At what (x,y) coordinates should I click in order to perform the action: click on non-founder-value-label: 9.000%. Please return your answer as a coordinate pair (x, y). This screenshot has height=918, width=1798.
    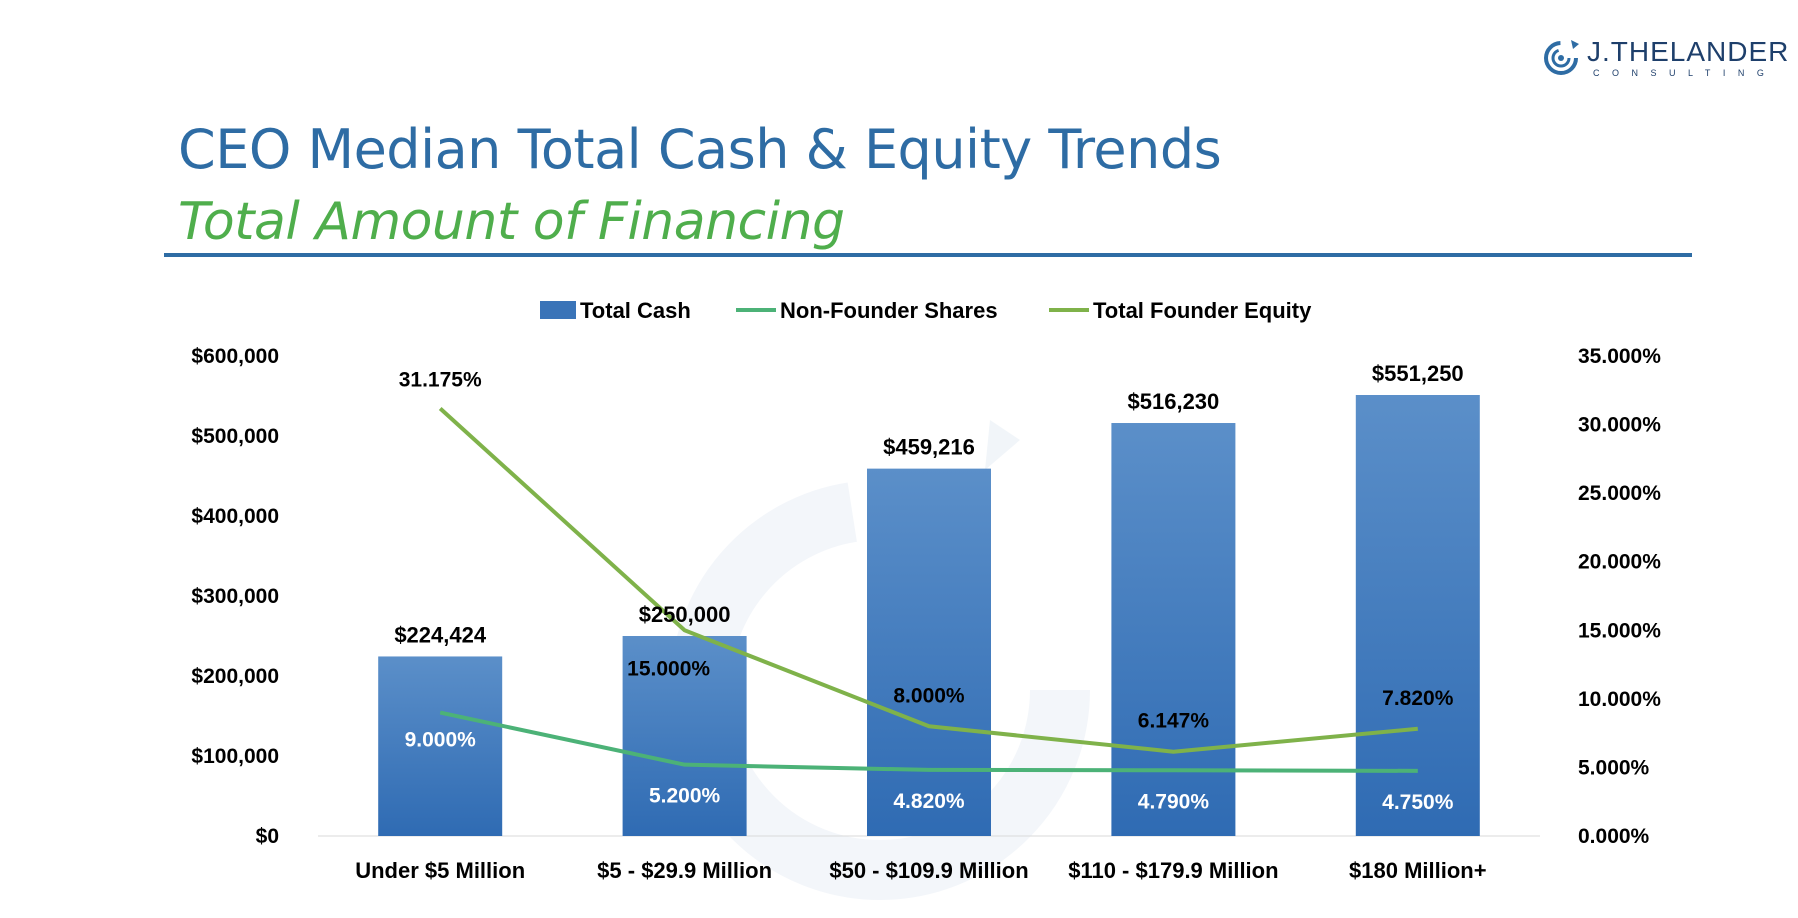
    Looking at the image, I should click on (441, 740).